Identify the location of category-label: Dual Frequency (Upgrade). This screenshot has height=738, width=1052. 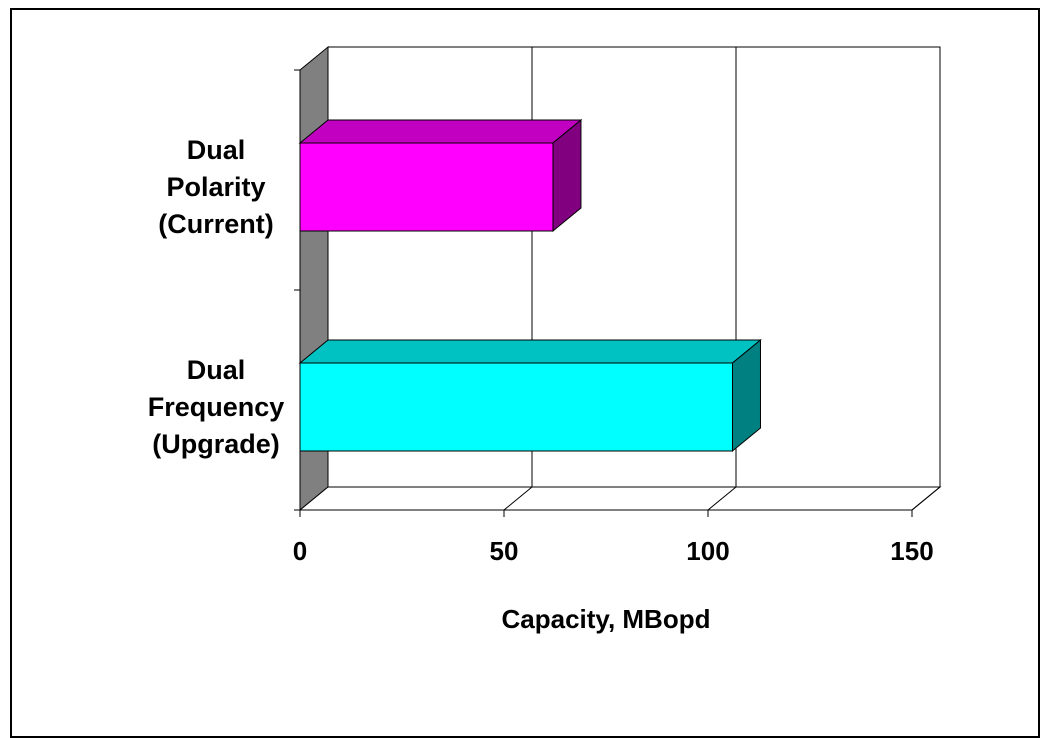
(216, 407).